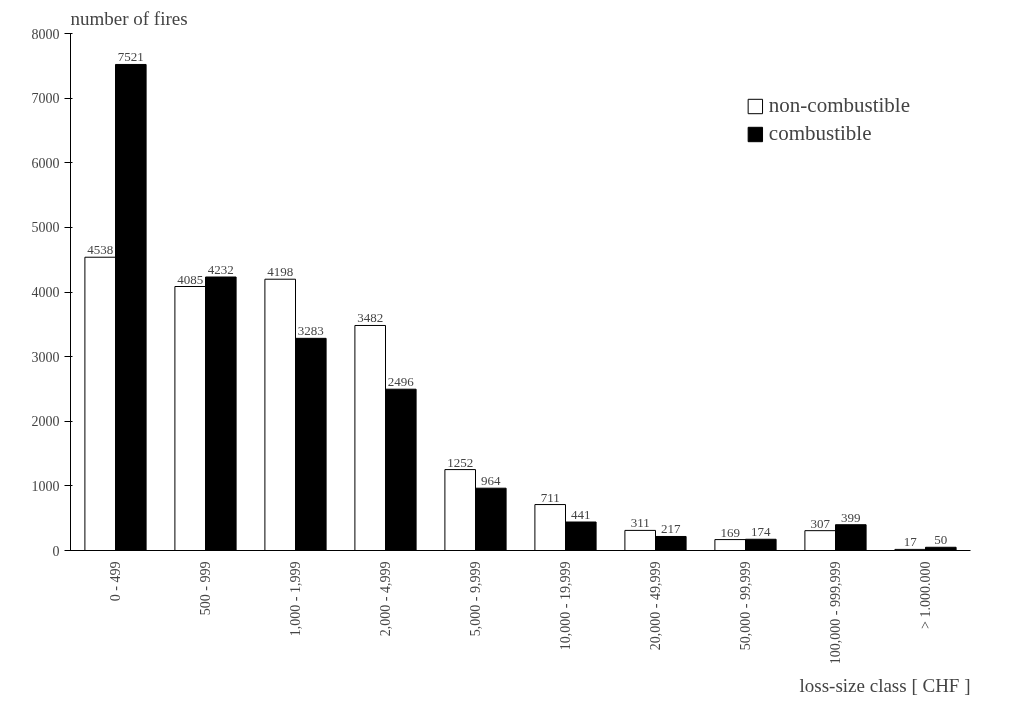 This screenshot has height=718, width=1014. I want to click on x-tick-label: > 1.000.000, so click(925, 595).